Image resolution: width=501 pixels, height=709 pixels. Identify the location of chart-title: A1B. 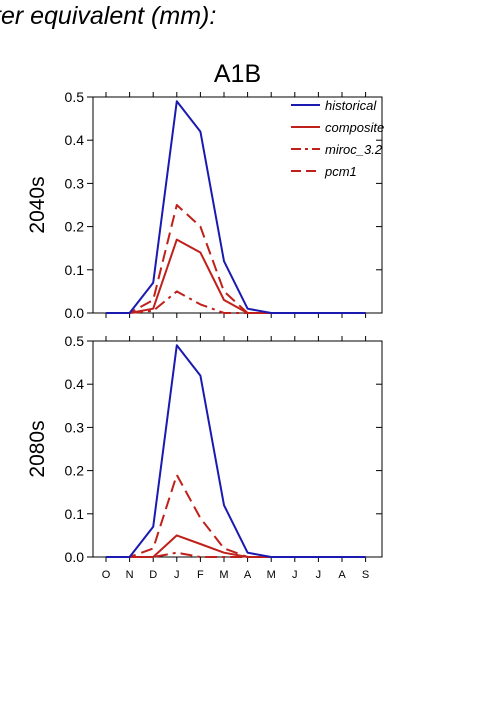
(237, 74).